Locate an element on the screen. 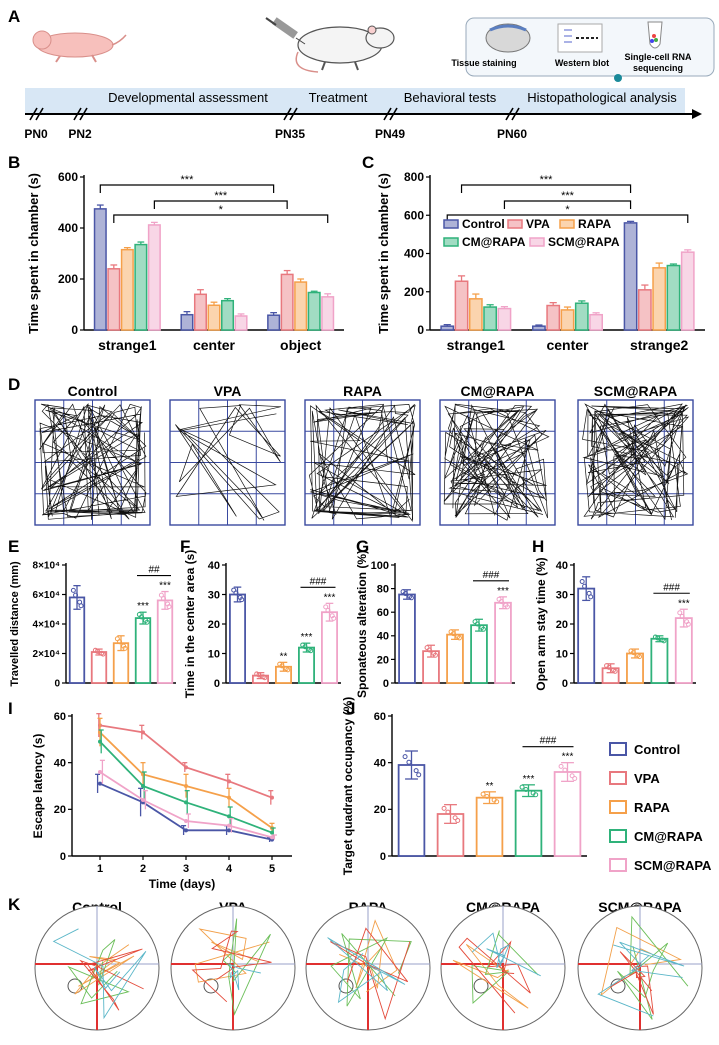  y-axis-title: Time spent in chamber (s) is located at coordinates (33, 253).